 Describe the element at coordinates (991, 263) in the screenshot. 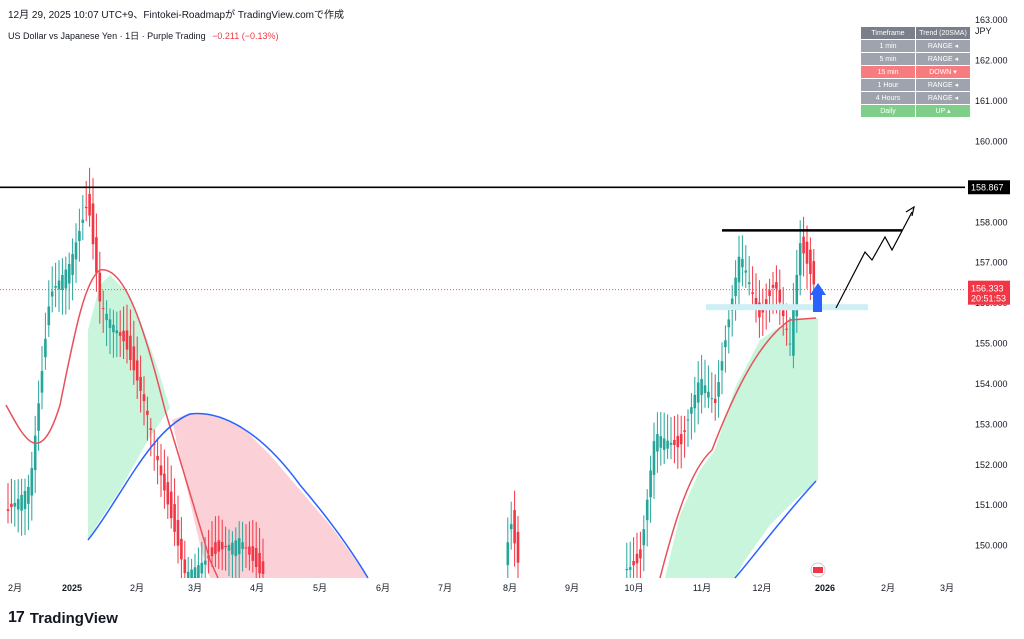

I see `y-tick-label-5: 157.000` at that location.